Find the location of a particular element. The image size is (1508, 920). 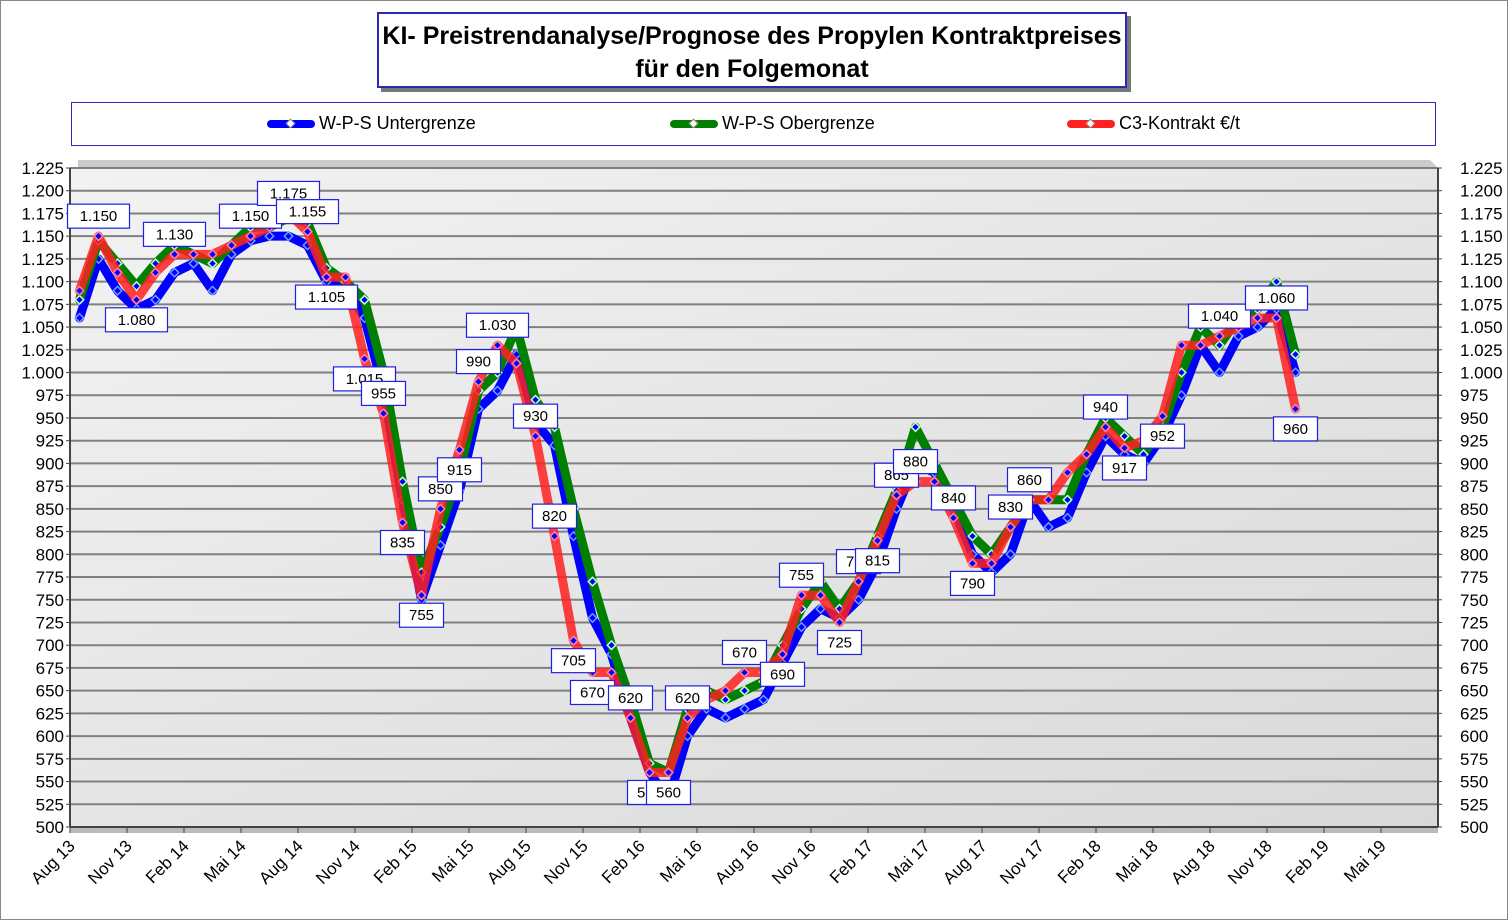

x-tick-label: Feb 17 is located at coordinates (851, 861).